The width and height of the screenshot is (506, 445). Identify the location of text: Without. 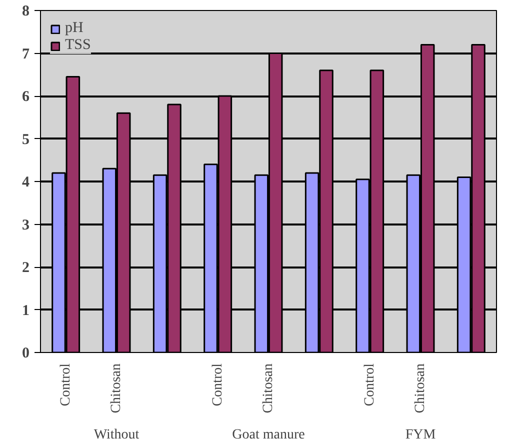
(117, 435).